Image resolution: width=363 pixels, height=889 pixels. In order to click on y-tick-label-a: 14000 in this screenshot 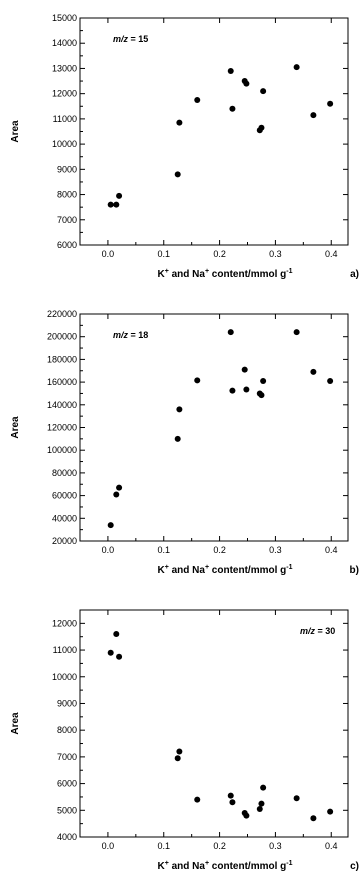, I will do `click(64, 43)`.